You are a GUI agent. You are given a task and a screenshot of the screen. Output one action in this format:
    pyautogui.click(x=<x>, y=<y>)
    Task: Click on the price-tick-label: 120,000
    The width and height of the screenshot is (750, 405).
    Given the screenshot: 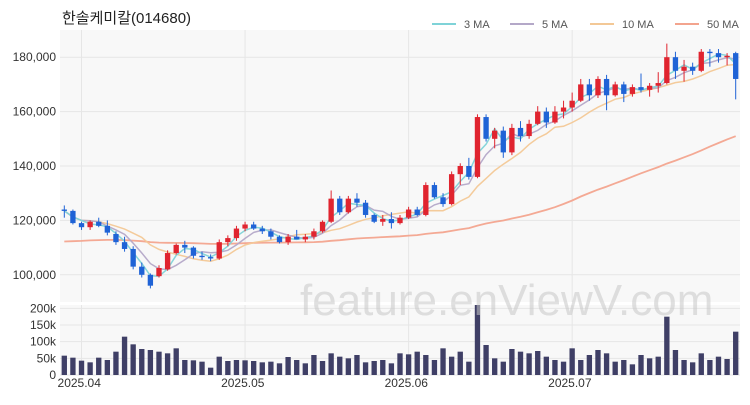 What is the action you would take?
    pyautogui.click(x=35, y=220)
    